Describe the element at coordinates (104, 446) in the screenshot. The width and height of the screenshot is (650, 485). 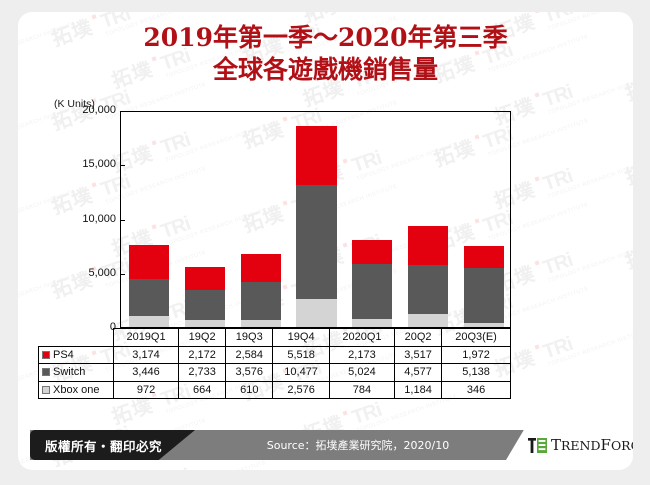
I see `copyright-text: 版權所有・翻印必究` at that location.